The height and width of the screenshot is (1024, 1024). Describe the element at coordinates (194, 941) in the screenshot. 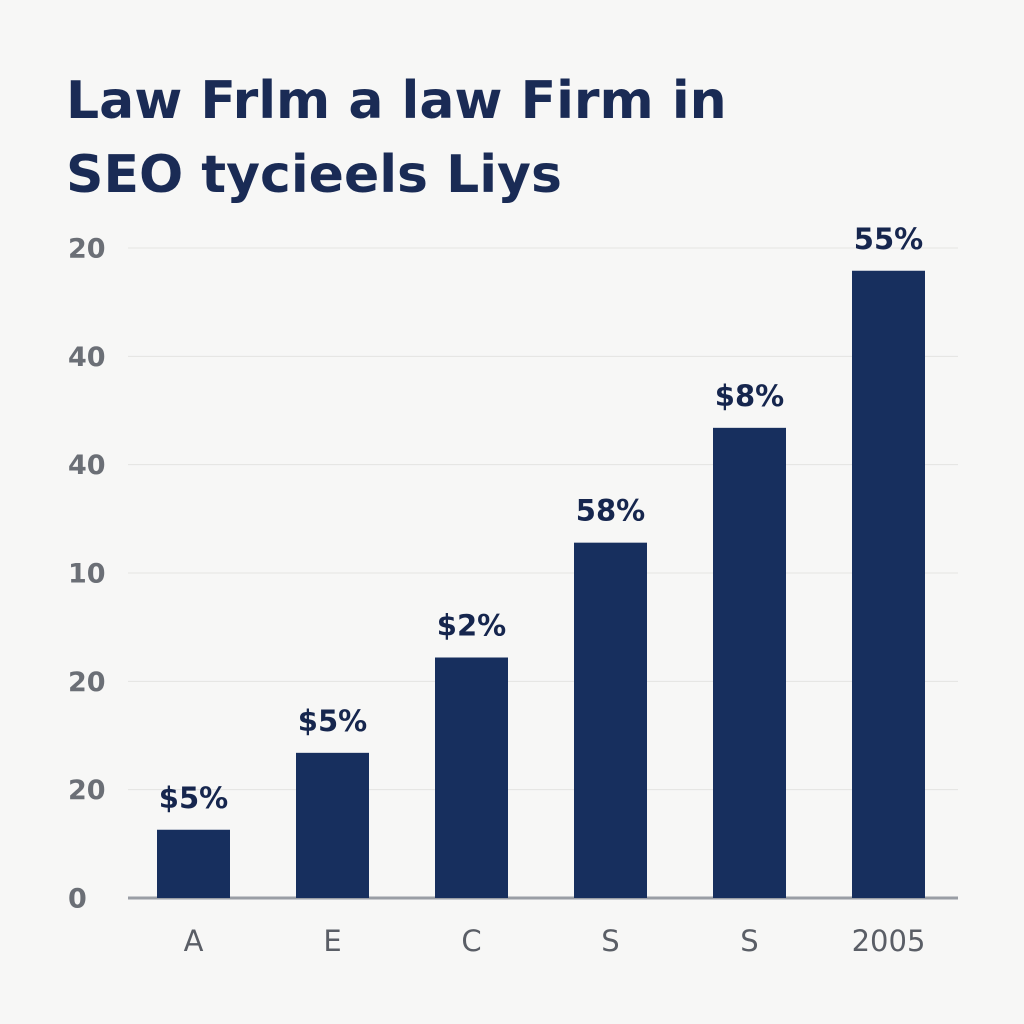

I see `x-tick-label: A` at that location.